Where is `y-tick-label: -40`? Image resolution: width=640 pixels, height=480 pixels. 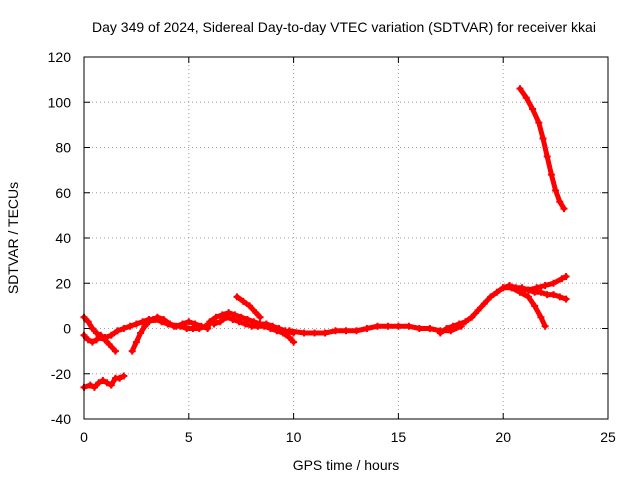 y-tick-label: -40 is located at coordinates (61, 419).